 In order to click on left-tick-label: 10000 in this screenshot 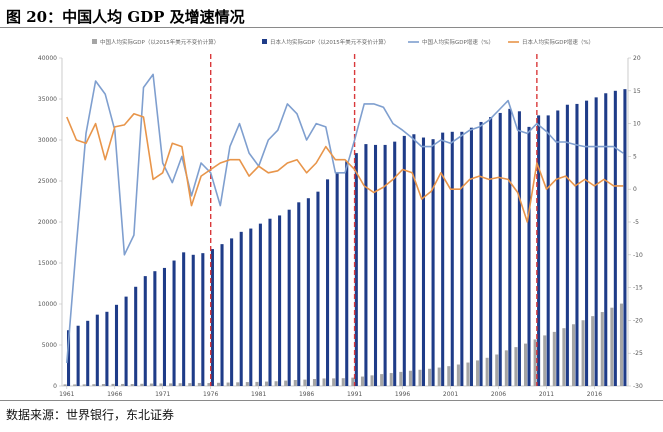, I will do `click(47, 304)`.